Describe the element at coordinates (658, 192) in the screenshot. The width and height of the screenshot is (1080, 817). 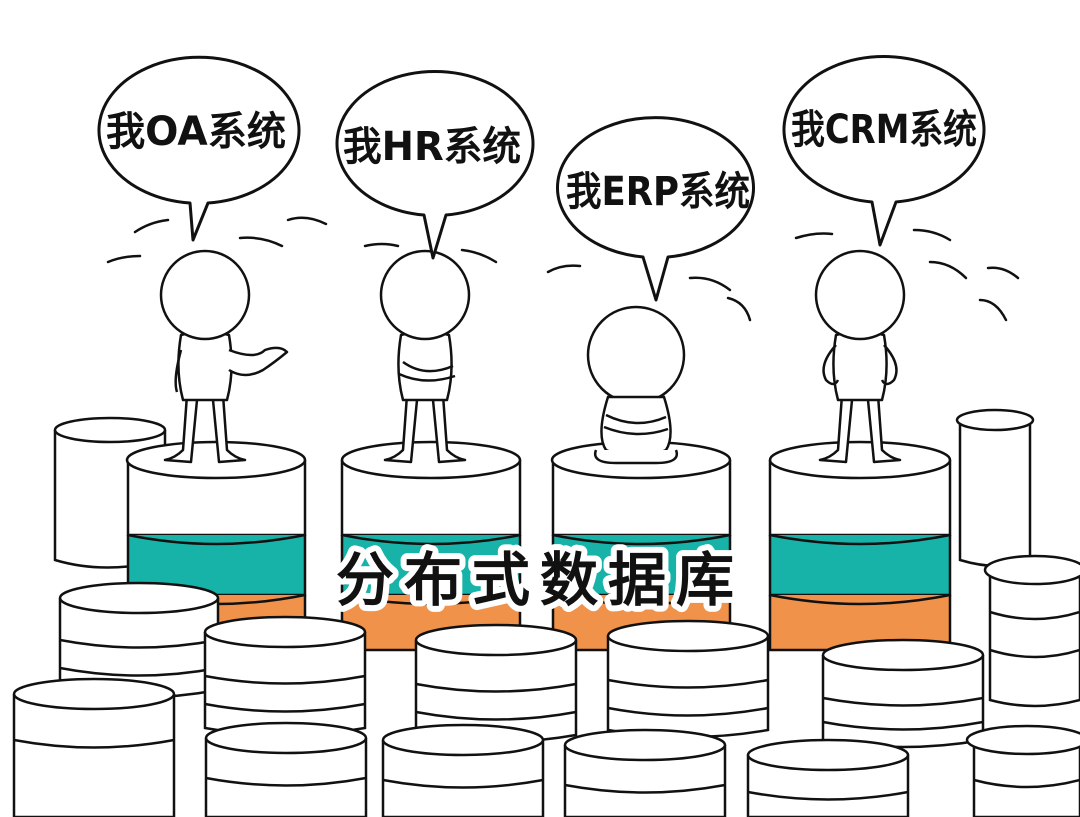
I see `bubble-text-erp: 我ERP系统` at that location.